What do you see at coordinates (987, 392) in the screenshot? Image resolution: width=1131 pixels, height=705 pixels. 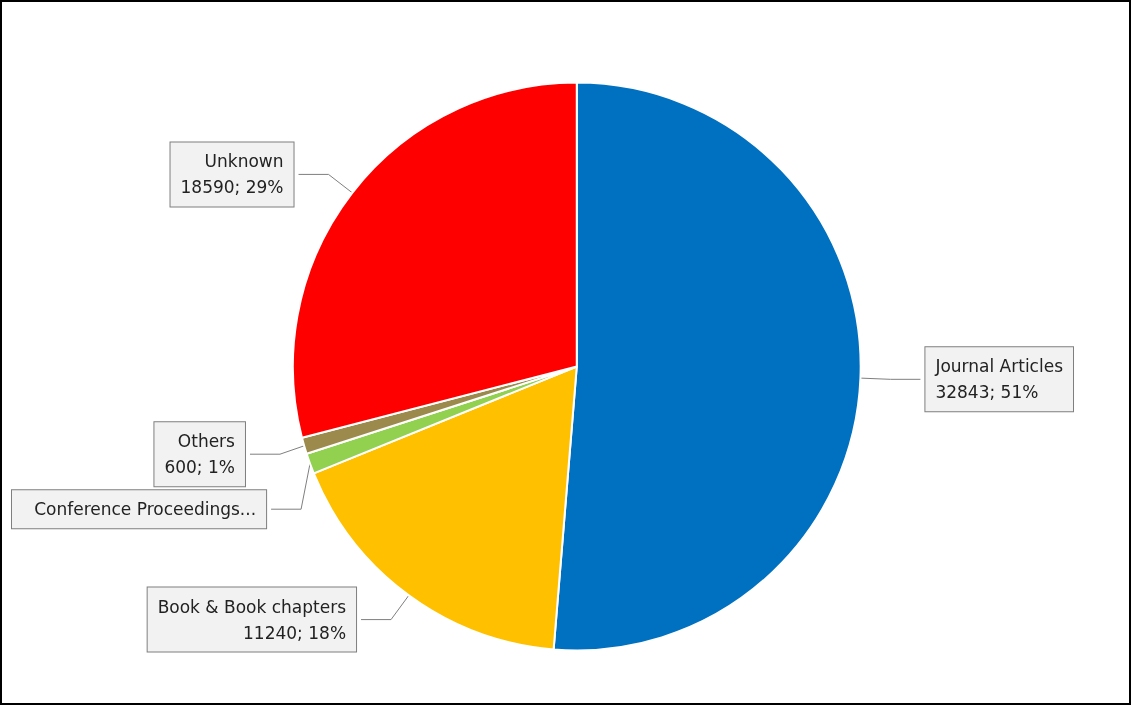 I see `data-label: 32843; 51%` at bounding box center [987, 392].